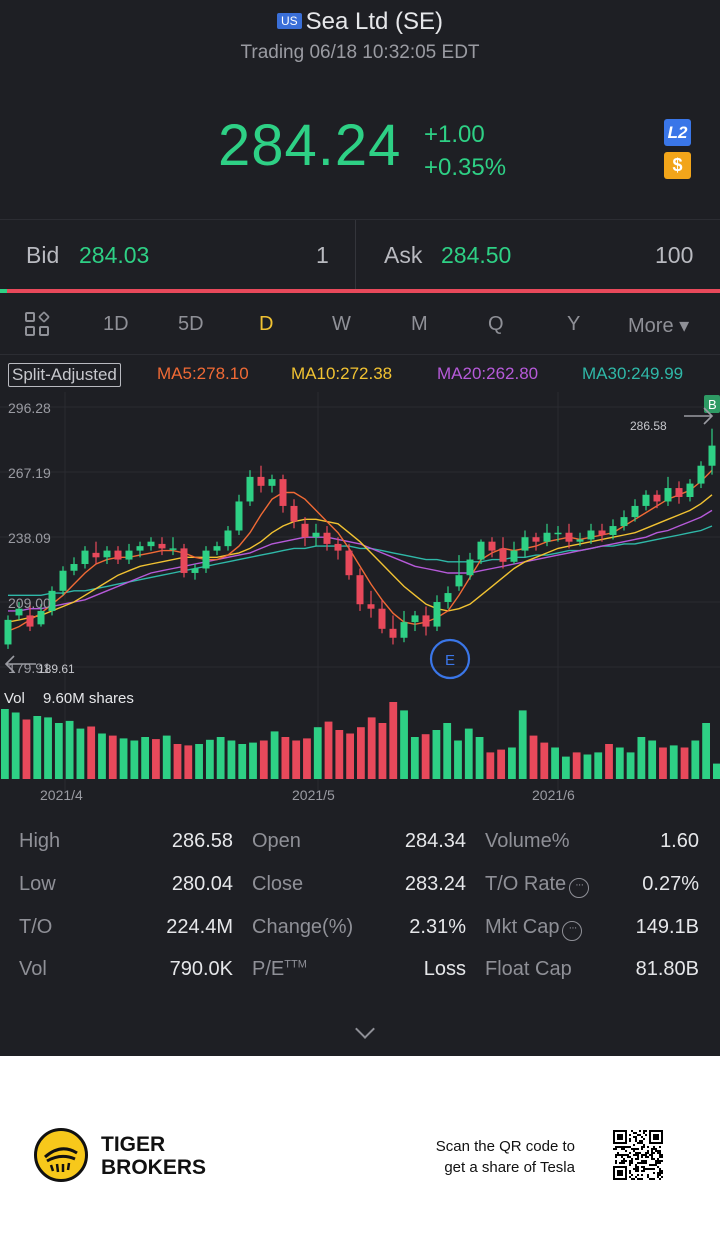  Describe the element at coordinates (537, 885) in the screenshot. I see `stat-label: T/O Rate ···` at that location.